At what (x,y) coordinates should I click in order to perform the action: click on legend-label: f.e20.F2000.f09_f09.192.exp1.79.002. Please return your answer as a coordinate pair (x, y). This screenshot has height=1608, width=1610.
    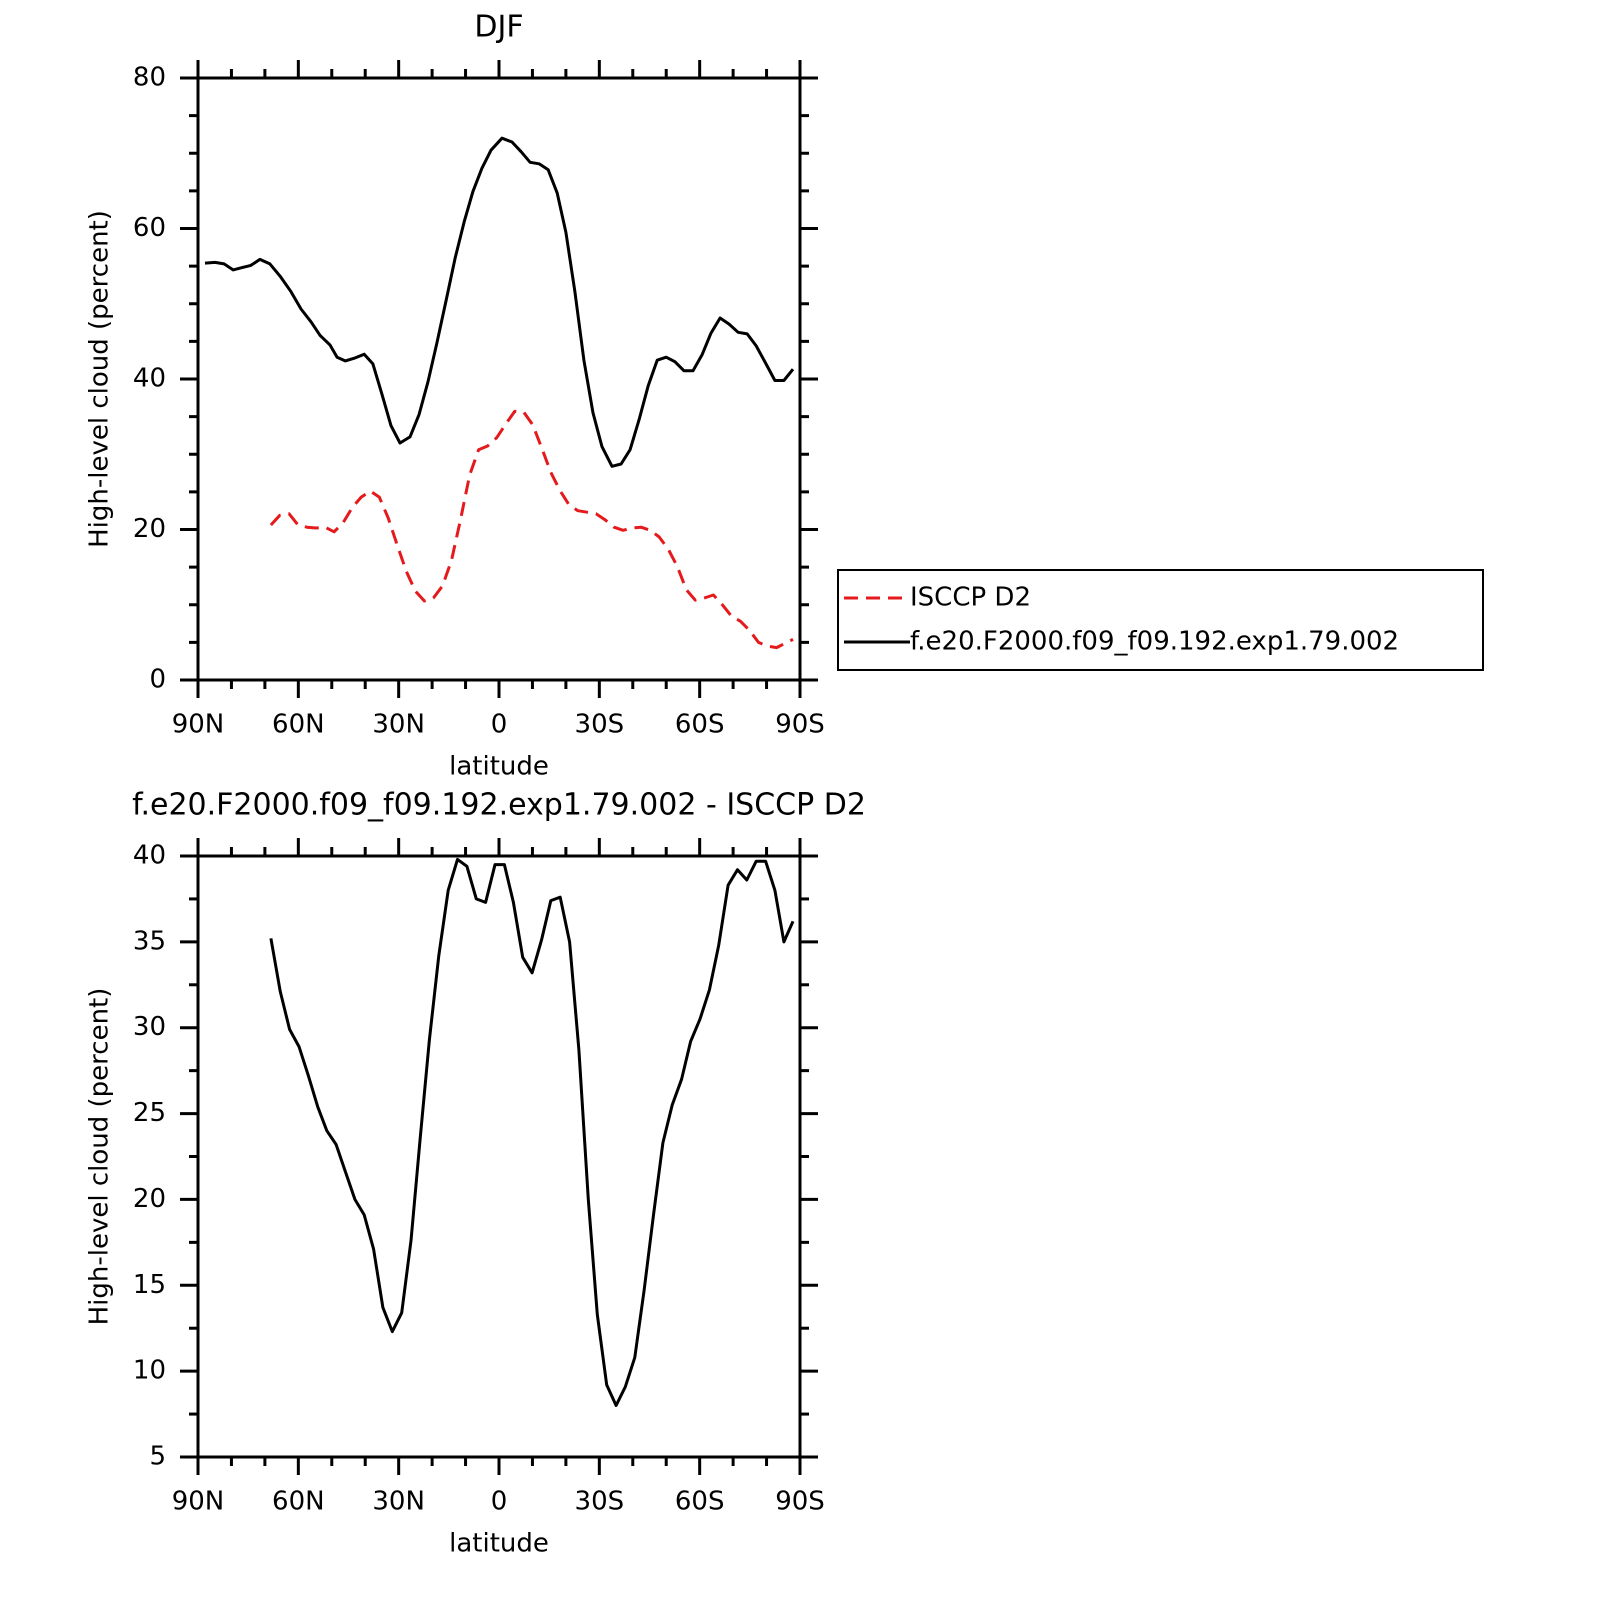
    Looking at the image, I should click on (1154, 642).